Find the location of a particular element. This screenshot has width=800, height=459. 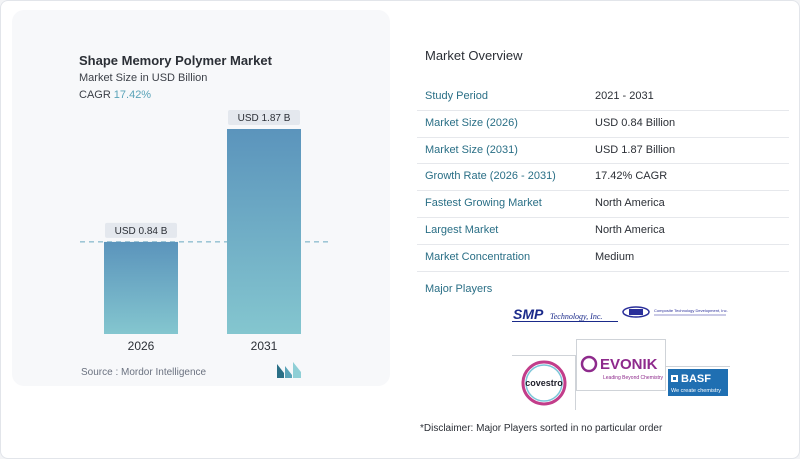

overview-label: Fastest Growing Market is located at coordinates (483, 203).